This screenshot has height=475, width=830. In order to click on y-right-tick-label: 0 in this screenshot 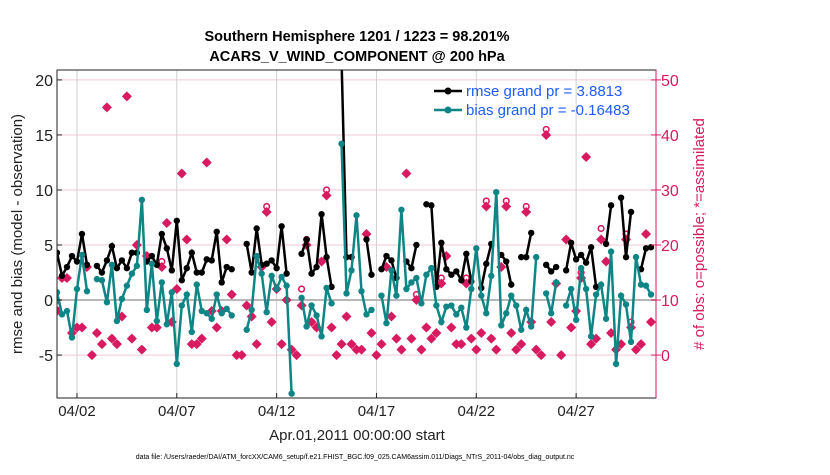, I will do `click(665, 356)`.